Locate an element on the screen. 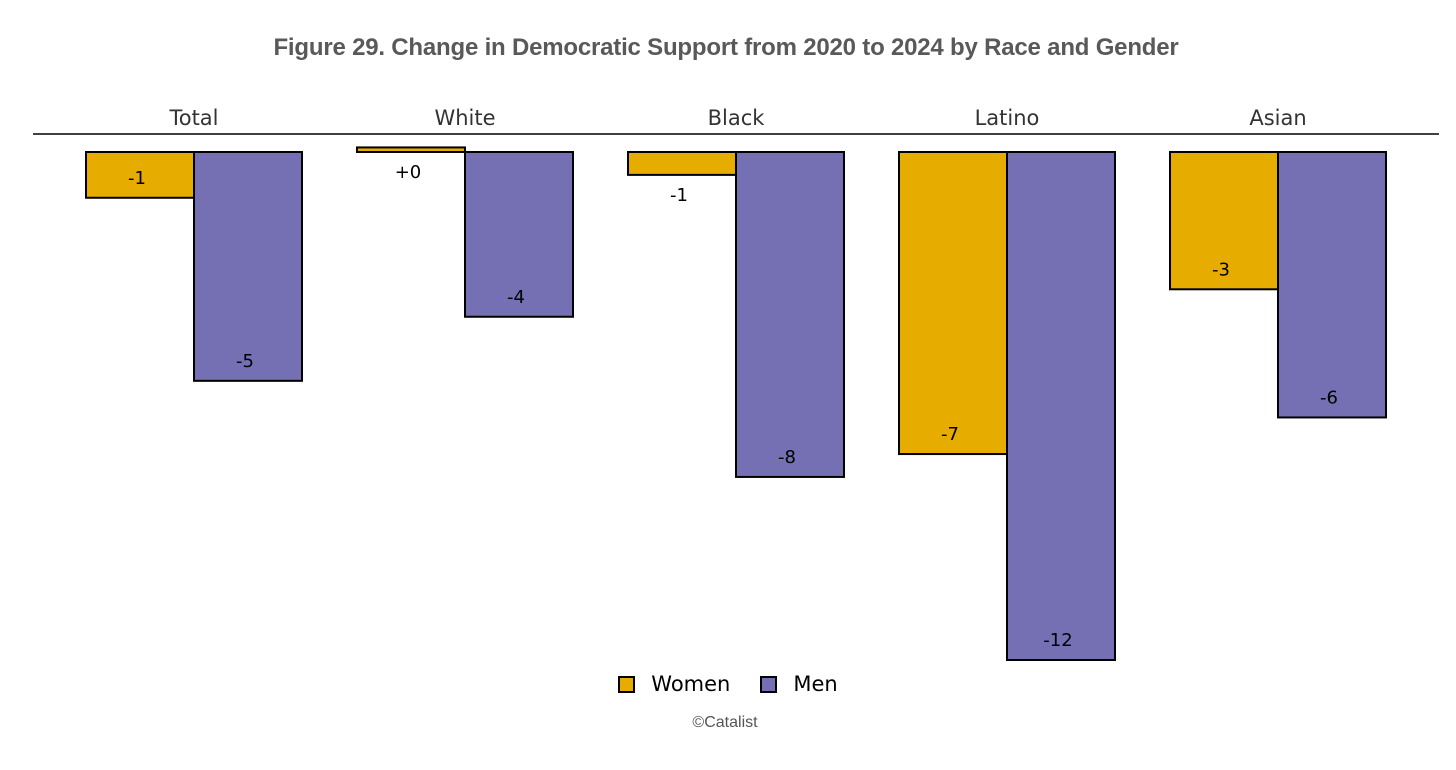  legend-label-men: Men is located at coordinates (815, 684).